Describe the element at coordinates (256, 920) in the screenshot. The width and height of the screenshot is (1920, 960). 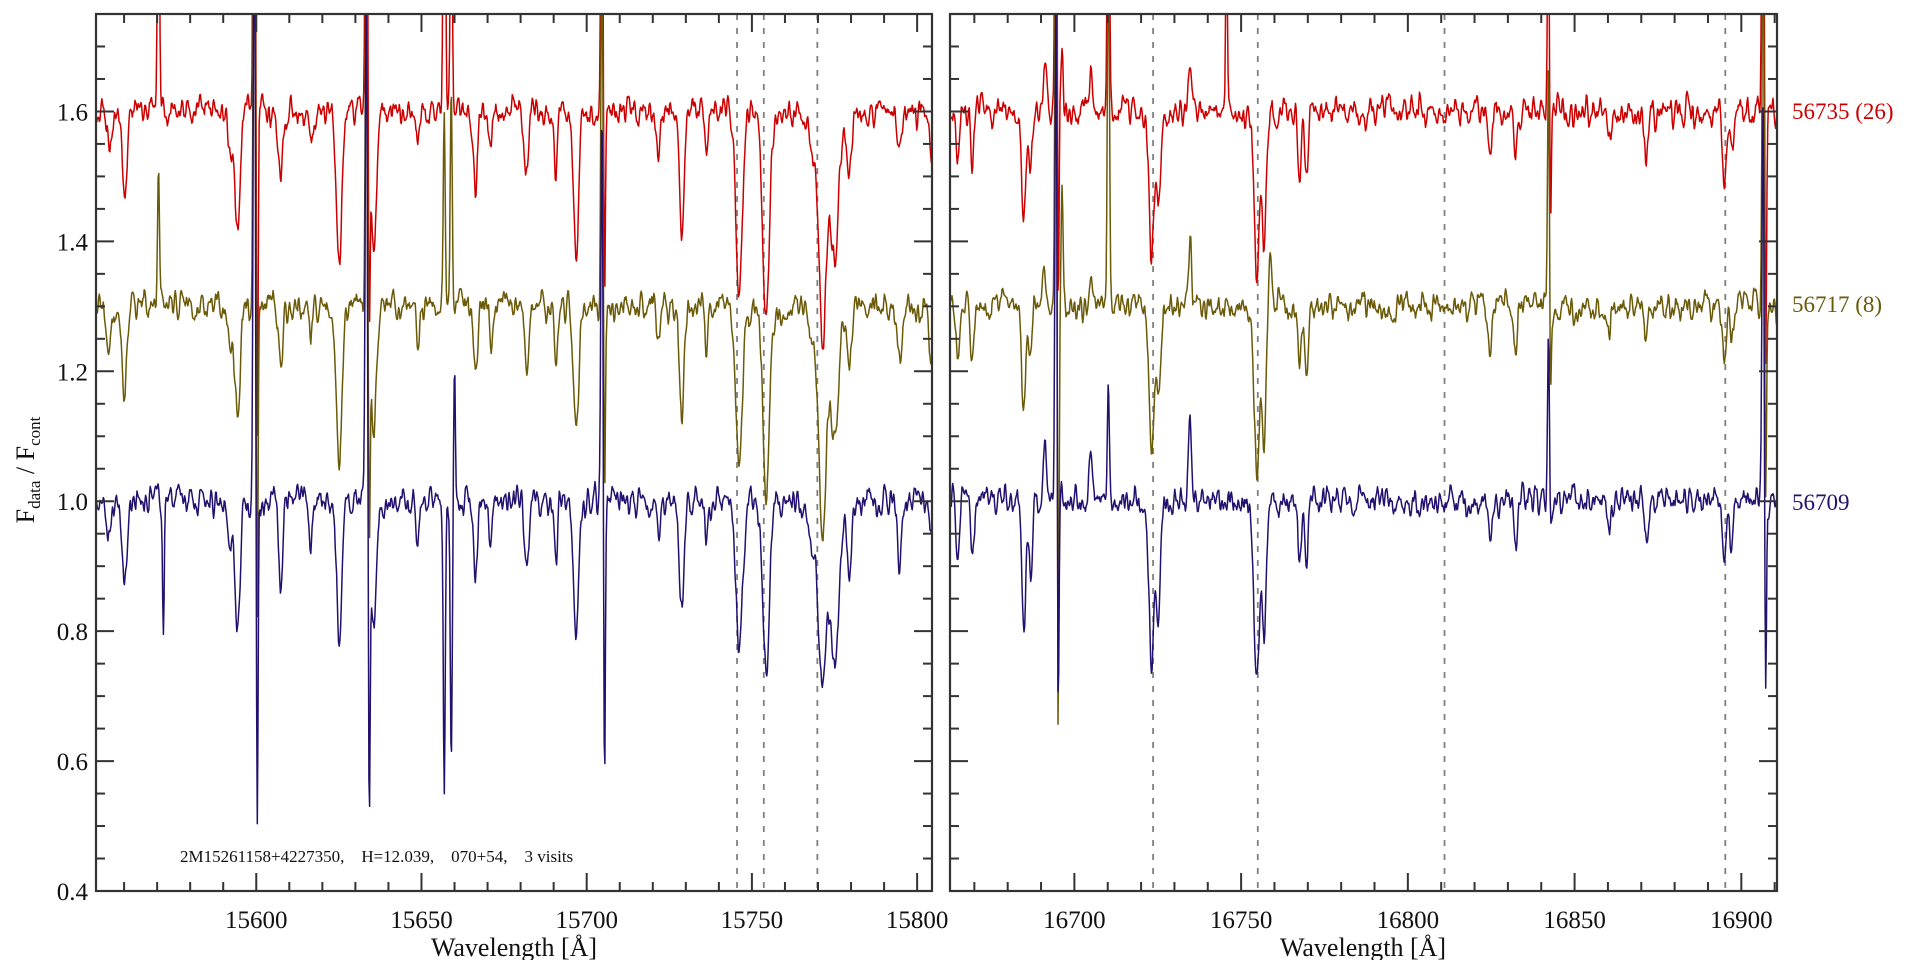
I see `x-tick-label: 15600` at that location.